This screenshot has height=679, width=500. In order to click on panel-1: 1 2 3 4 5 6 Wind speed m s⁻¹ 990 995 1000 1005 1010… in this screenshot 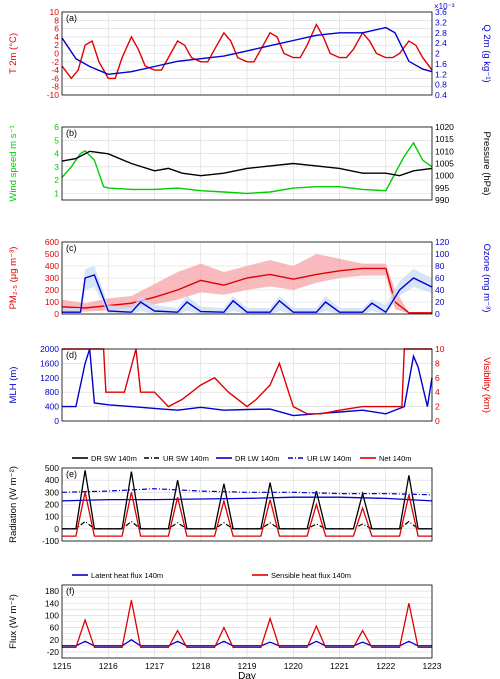, I will do `click(250, 163)`.